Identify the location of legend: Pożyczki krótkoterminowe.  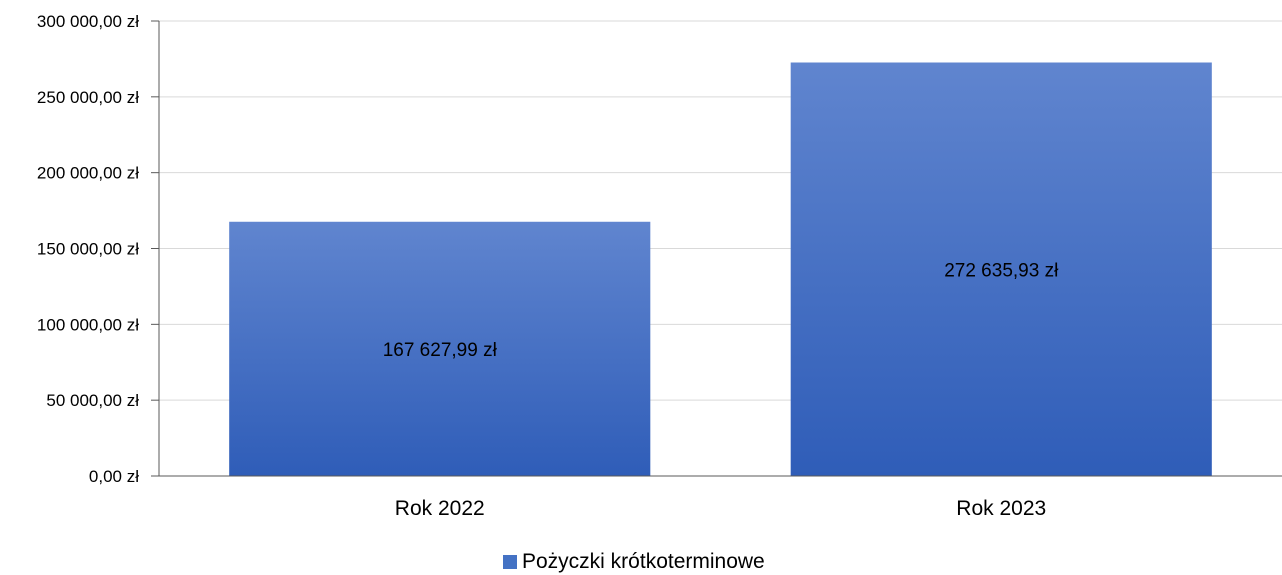
(634, 561).